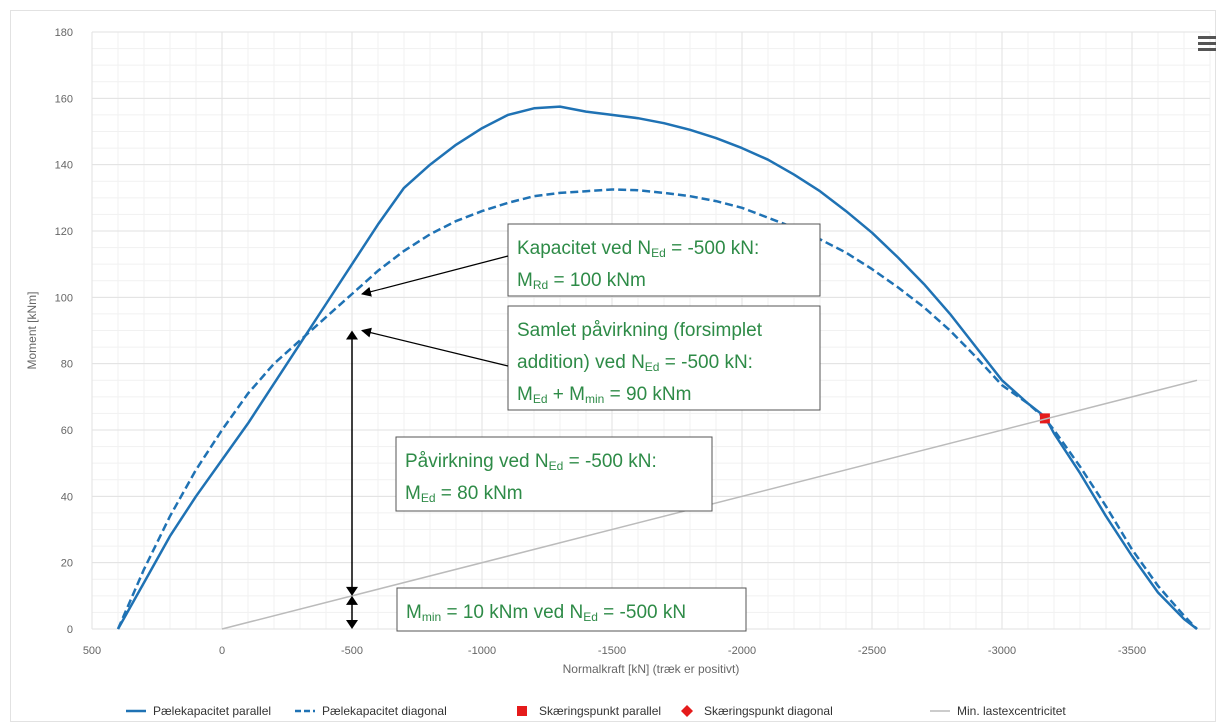 This screenshot has height=724, width=1218. Describe the element at coordinates (384, 711) in the screenshot. I see `legend-label: Pælekapacitet diagonal` at that location.